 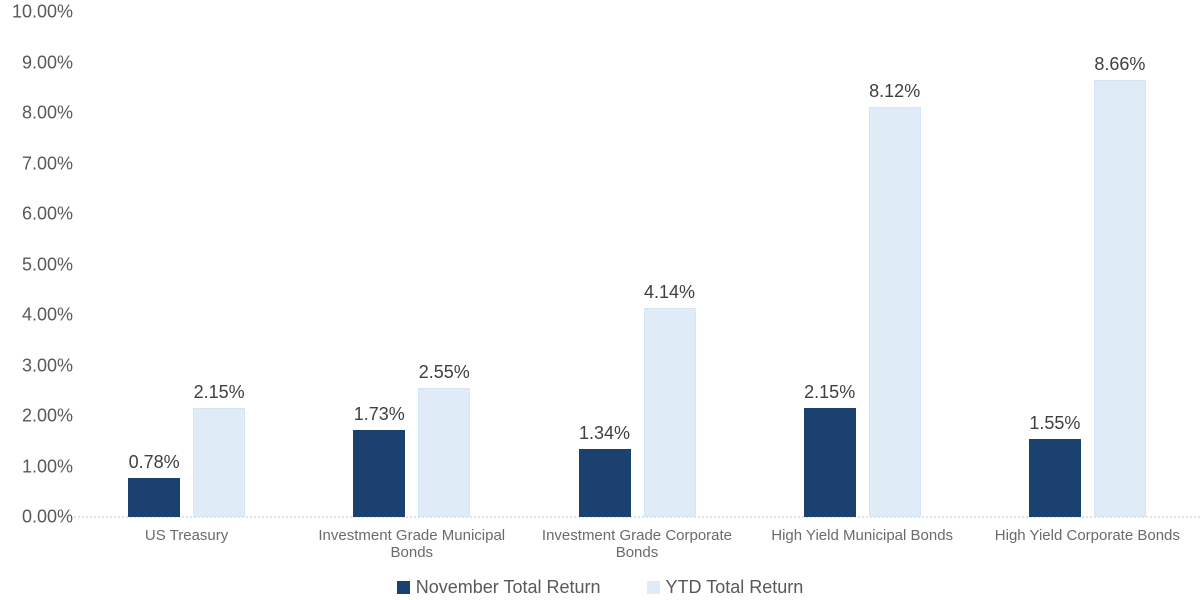 I want to click on legend: November Total Return YTD Total Return, so click(x=600, y=587).